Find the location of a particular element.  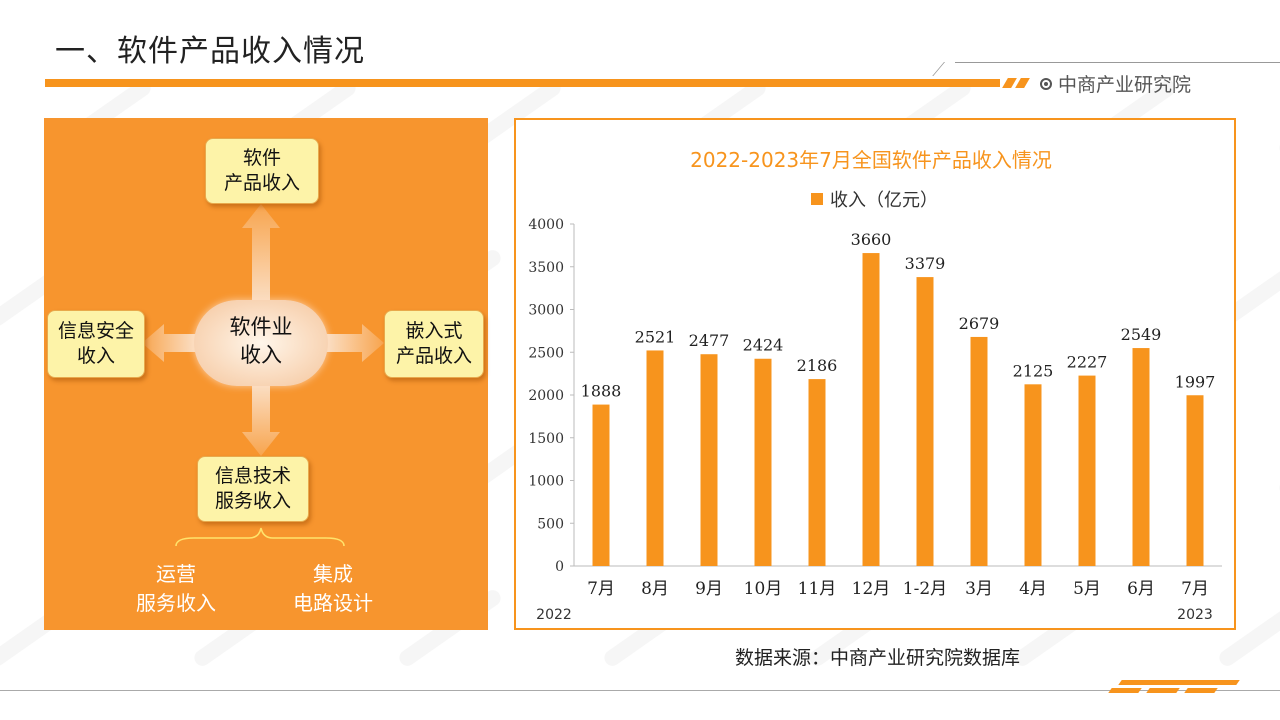

x-tick-label: 12月 is located at coordinates (871, 589).